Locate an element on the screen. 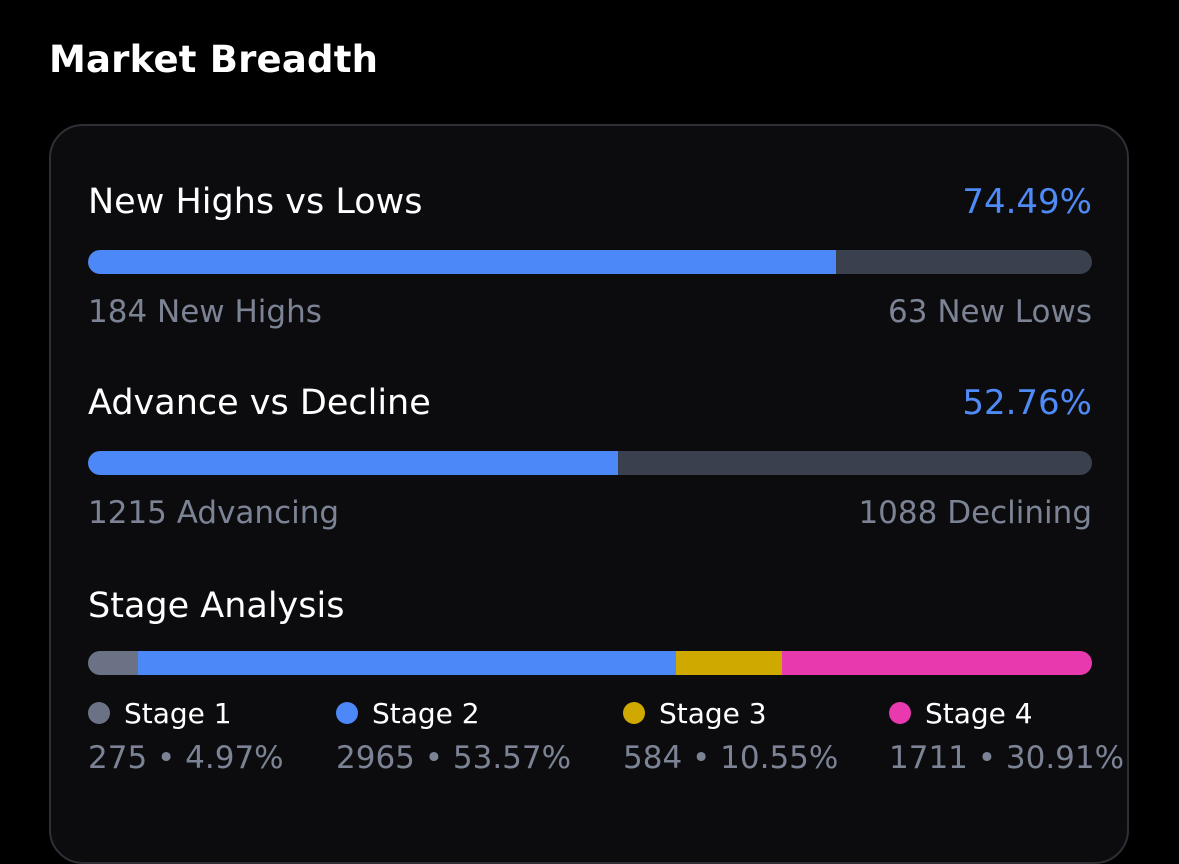 The image size is (1179, 864). stage-3-segment is located at coordinates (728, 663).